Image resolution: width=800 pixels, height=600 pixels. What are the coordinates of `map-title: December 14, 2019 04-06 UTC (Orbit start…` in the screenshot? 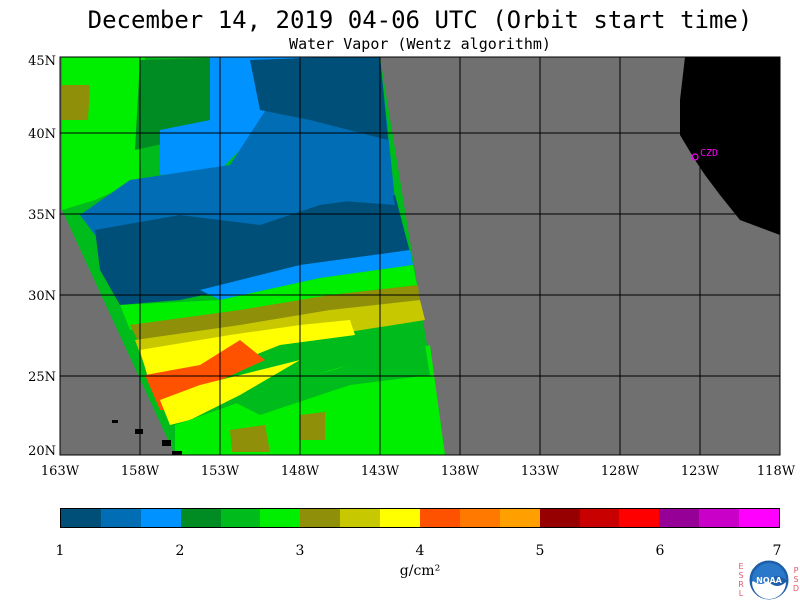 It's located at (420, 20).